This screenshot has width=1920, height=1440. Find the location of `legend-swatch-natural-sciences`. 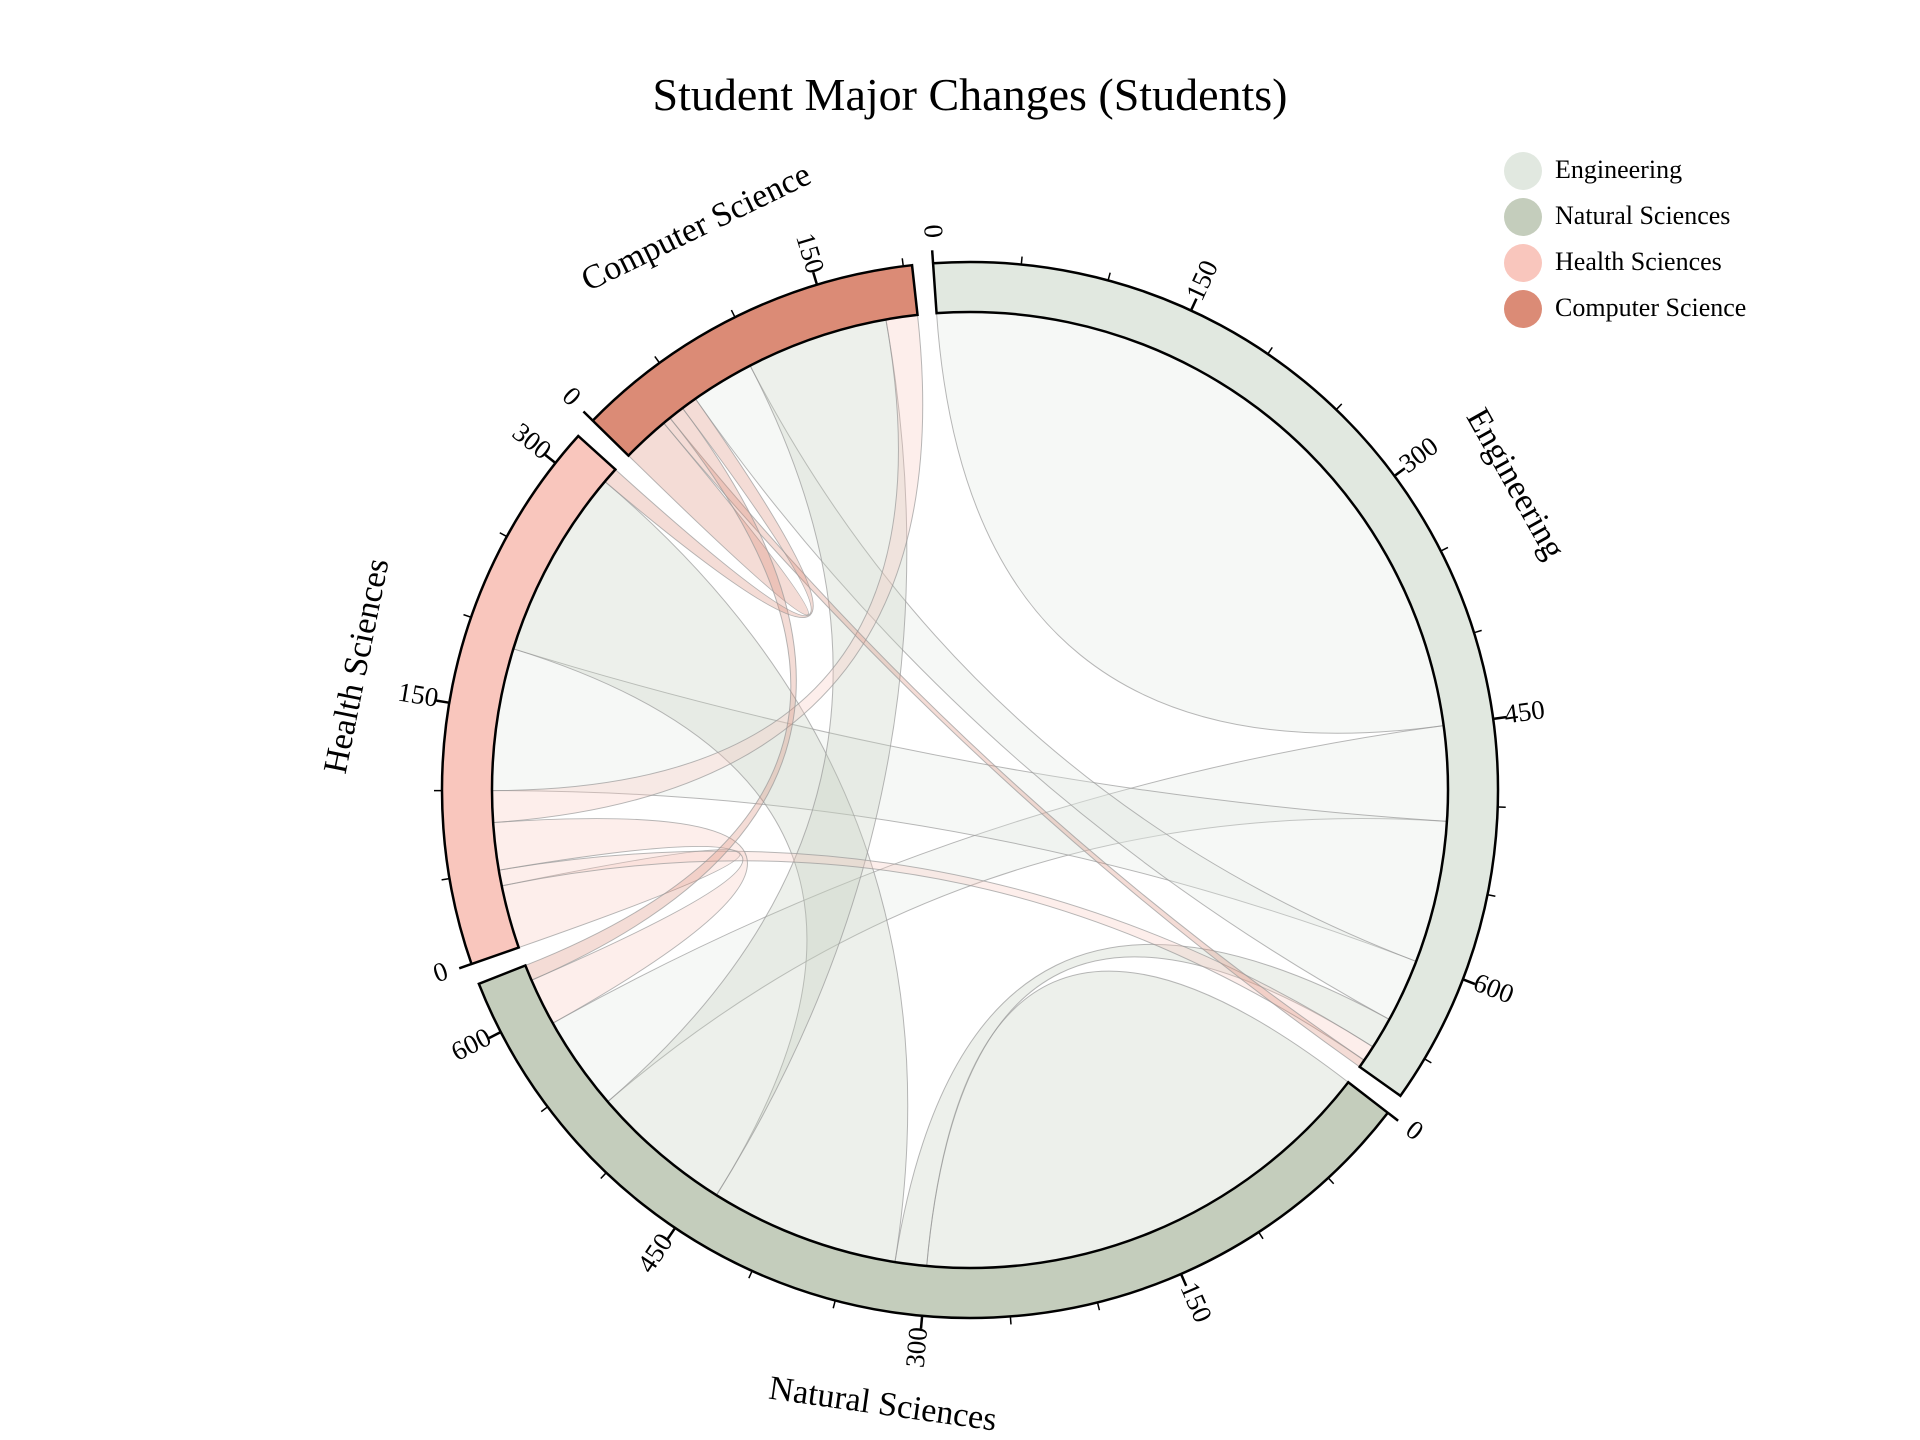

legend-swatch-natural-sciences is located at coordinates (1523, 217).